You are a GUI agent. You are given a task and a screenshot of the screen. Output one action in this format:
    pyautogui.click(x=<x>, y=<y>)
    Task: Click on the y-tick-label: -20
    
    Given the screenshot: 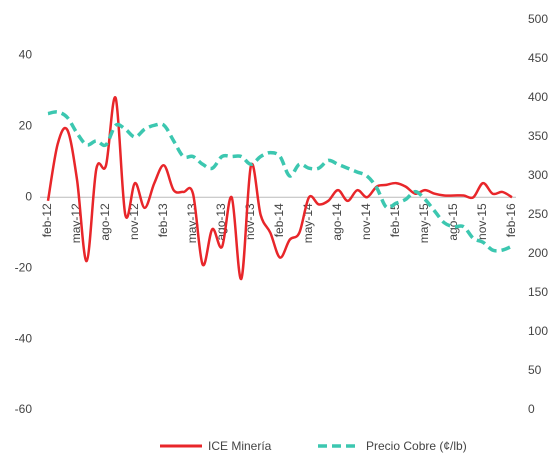 What is the action you would take?
    pyautogui.click(x=24, y=267)
    